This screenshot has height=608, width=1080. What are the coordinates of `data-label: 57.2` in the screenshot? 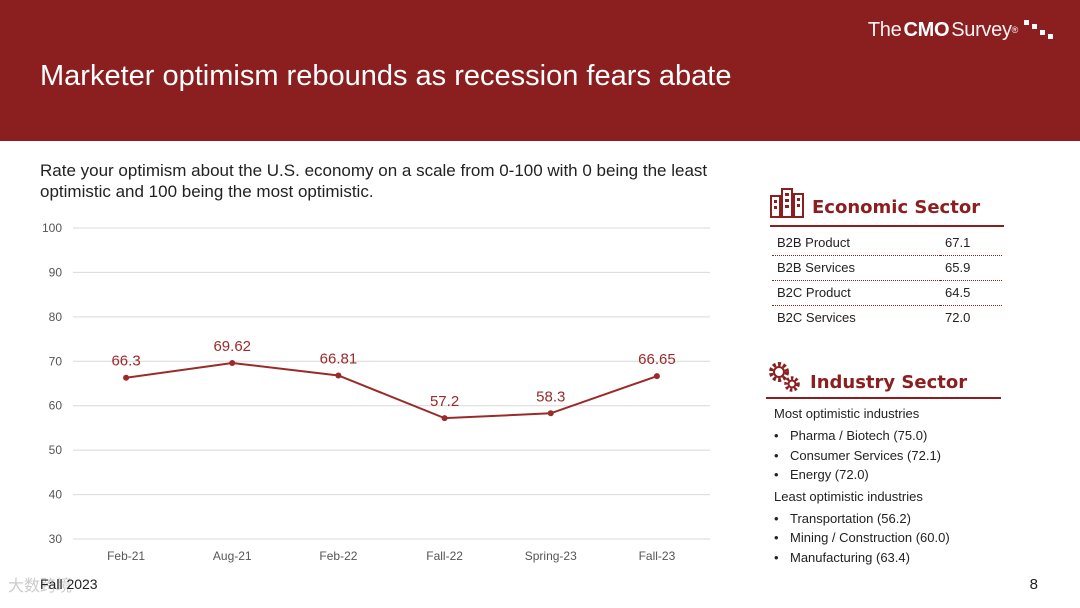 It's located at (444, 401).